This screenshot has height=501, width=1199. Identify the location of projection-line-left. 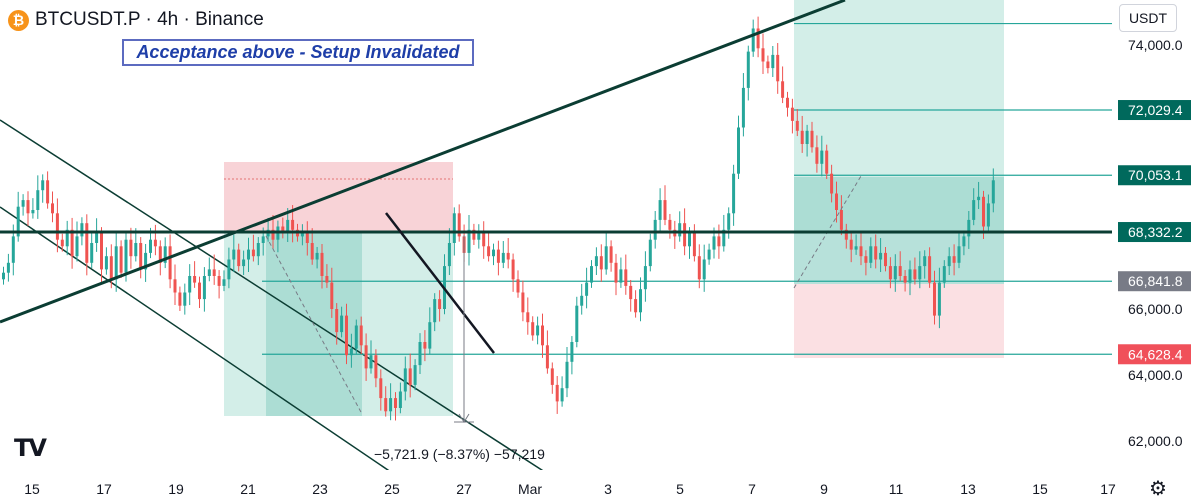
(314, 325).